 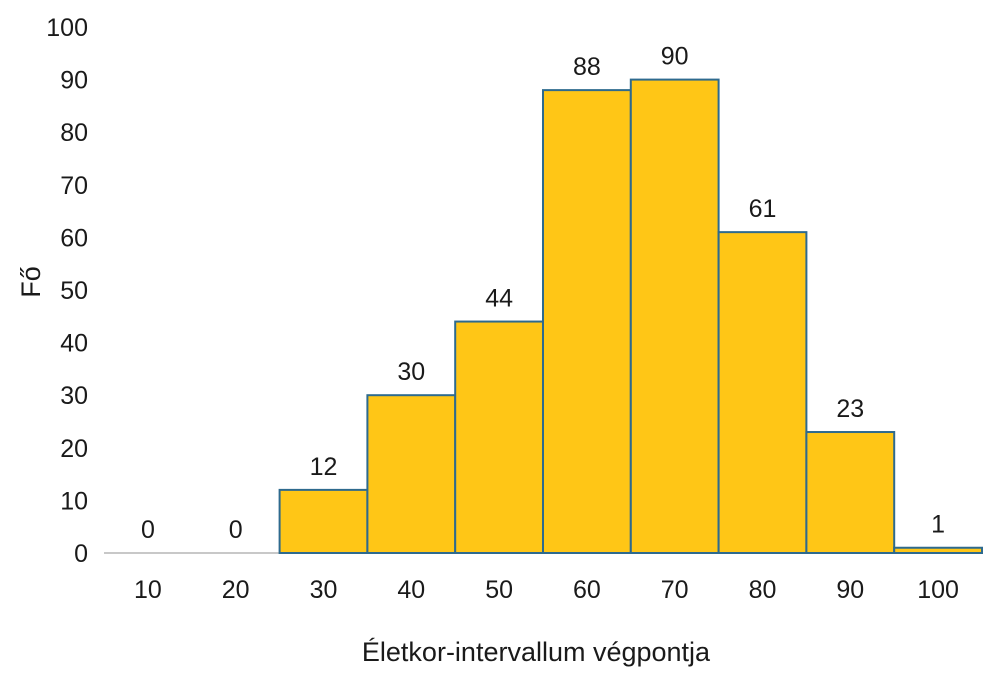 What do you see at coordinates (763, 209) in the screenshot?
I see `data-label-80: 61` at bounding box center [763, 209].